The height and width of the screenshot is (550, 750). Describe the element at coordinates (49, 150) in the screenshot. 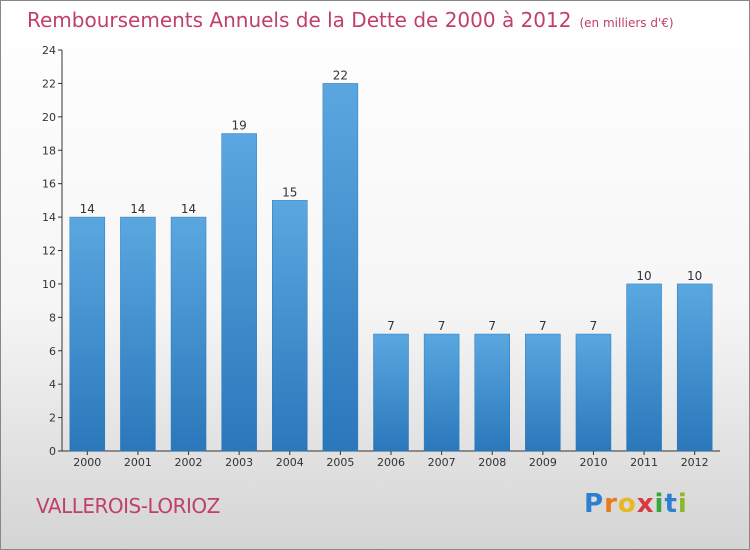

I see `y-tick-label: 18` at that location.